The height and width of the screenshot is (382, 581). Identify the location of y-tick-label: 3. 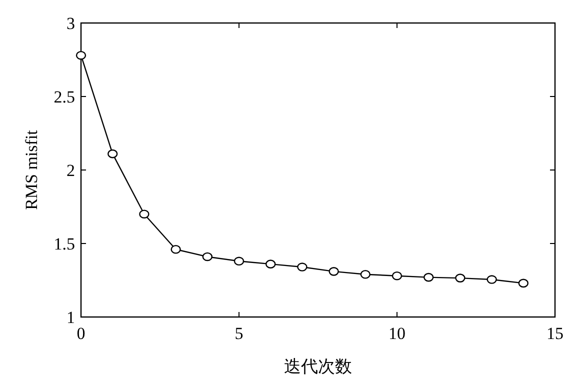
(70, 23).